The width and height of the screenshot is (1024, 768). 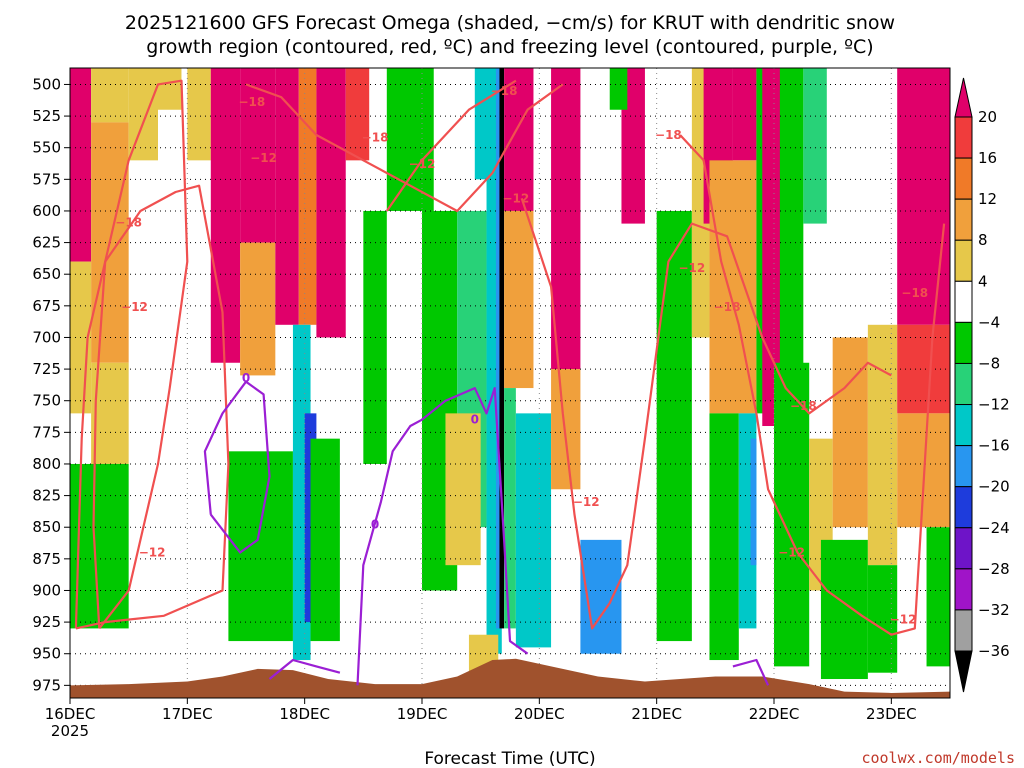 I want to click on y-tick-label: 625, so click(x=46, y=243).